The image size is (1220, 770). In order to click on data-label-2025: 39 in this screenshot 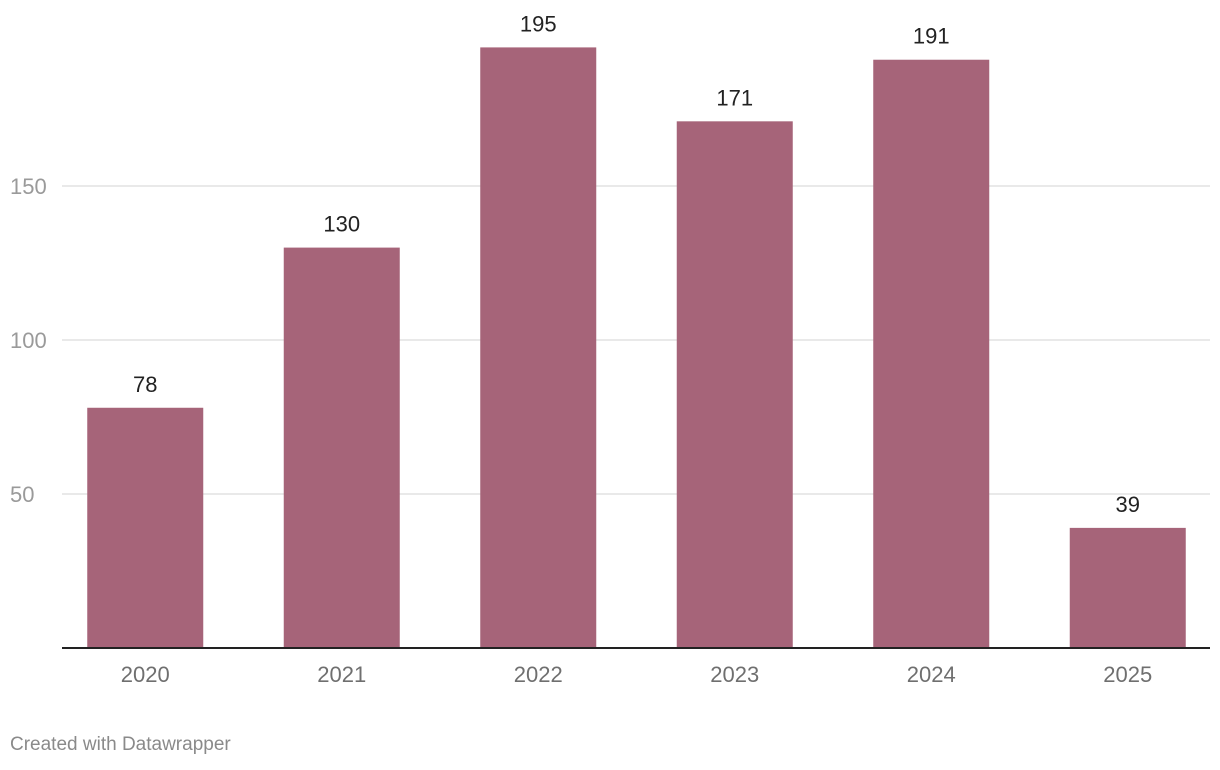, I will do `click(1128, 504)`.